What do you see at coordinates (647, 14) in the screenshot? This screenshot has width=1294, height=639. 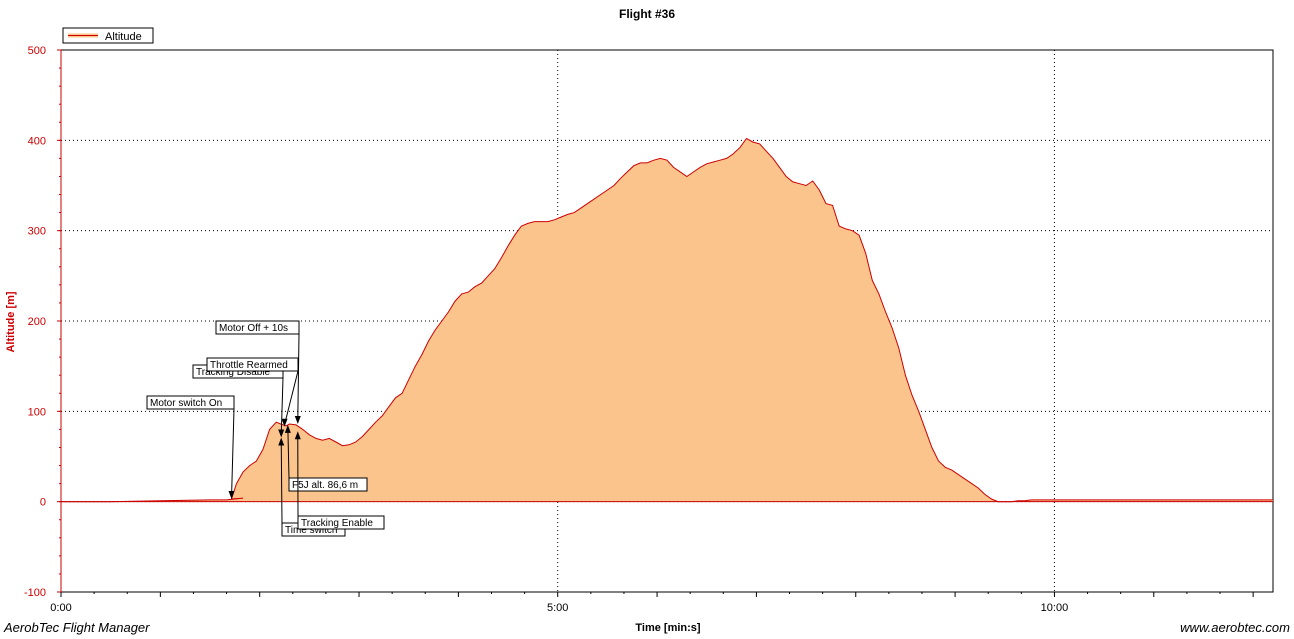 I see `chart-title: Flight #36` at bounding box center [647, 14].